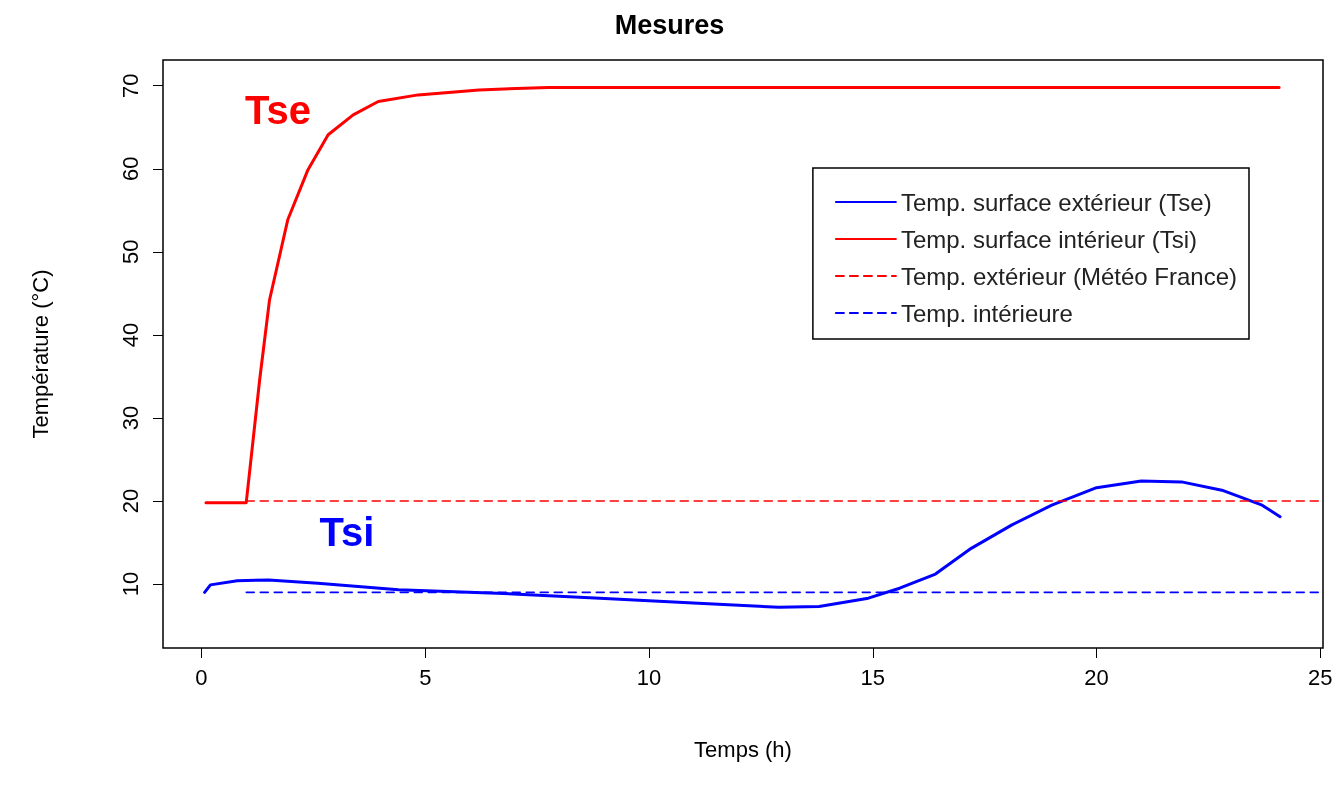 This screenshot has height=802, width=1339. Describe the element at coordinates (649, 677) in the screenshot. I see `x-tick-label: 10` at that location.